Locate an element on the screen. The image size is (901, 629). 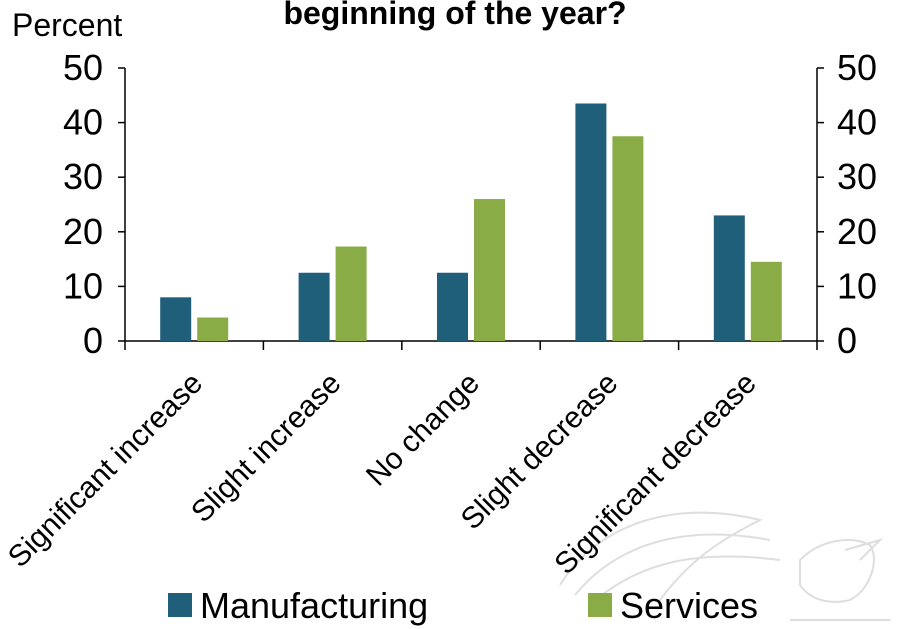
left-tick-label: 20 is located at coordinates (83, 231).